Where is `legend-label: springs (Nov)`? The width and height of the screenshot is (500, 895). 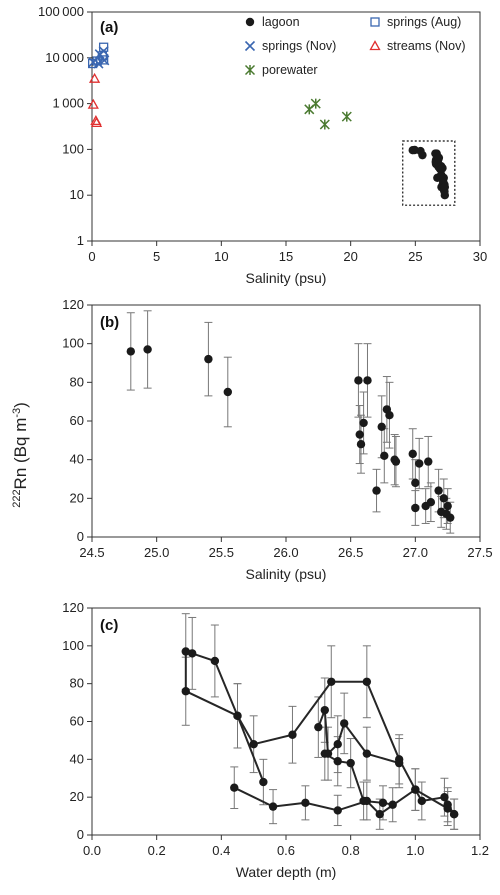
legend-label: springs (Nov) is located at coordinates (299, 46).